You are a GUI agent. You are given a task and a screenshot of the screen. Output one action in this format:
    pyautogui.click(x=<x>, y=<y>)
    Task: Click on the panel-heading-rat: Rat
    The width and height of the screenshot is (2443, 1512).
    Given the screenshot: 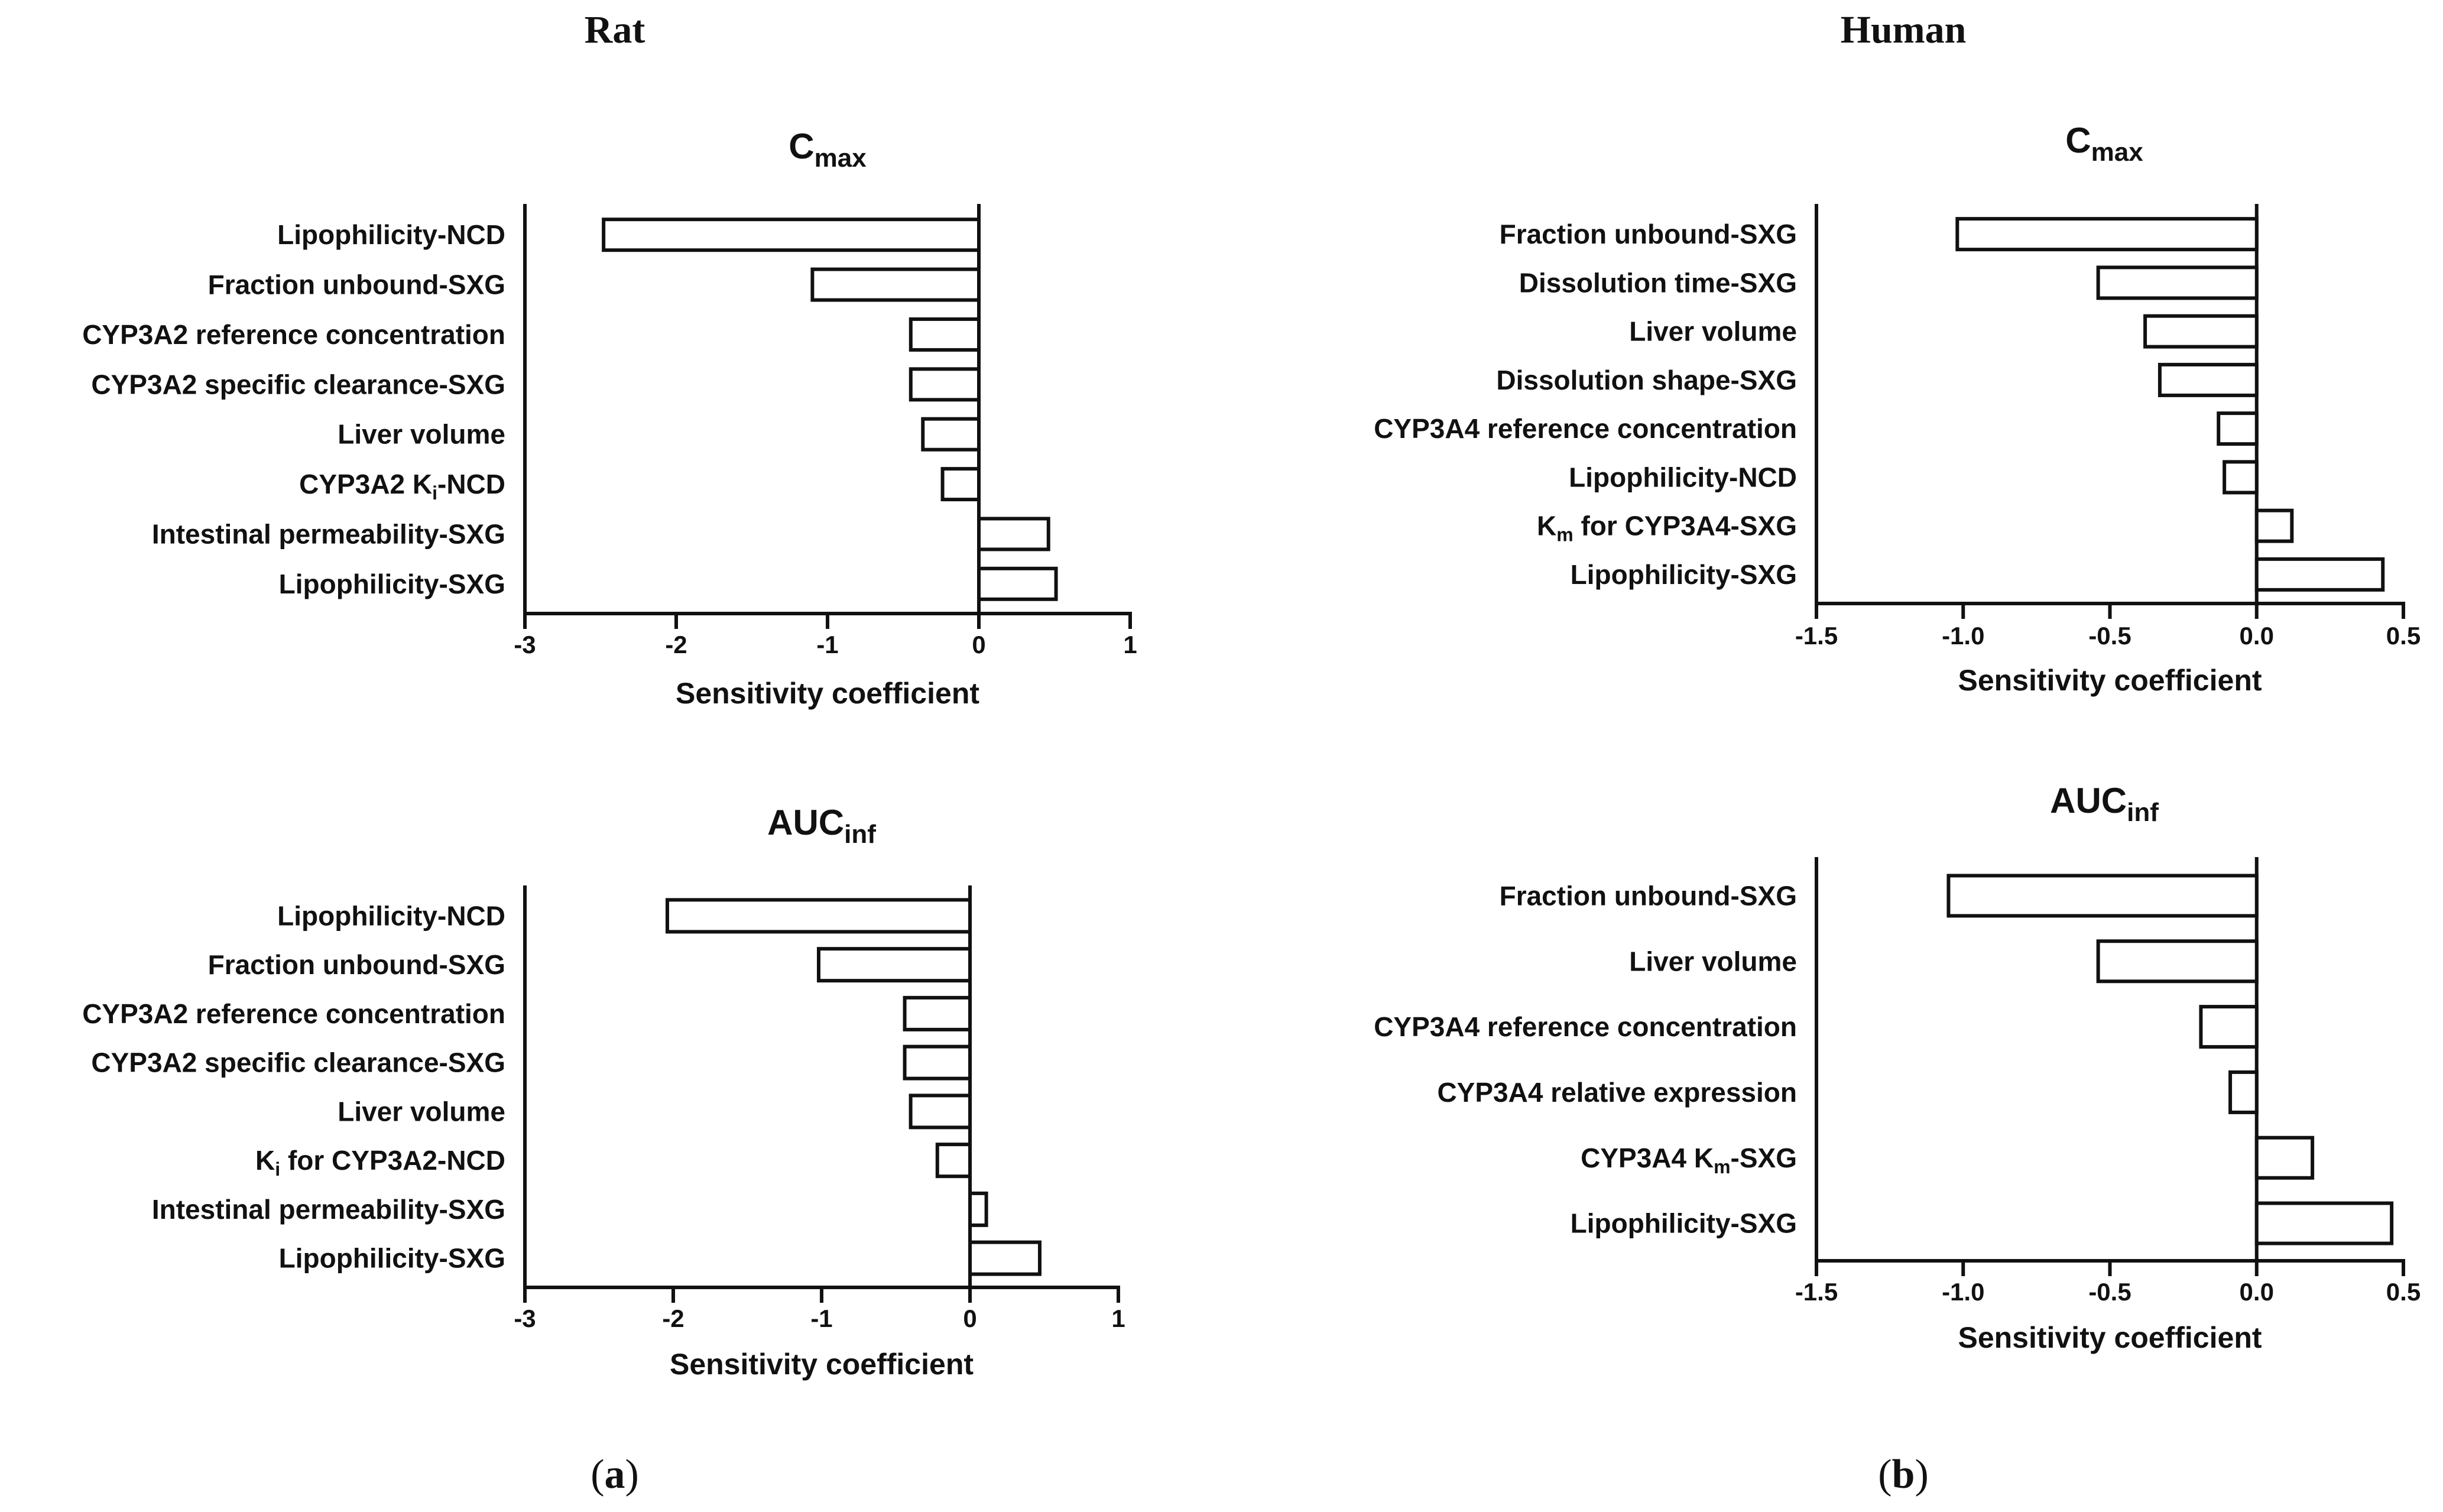 What is the action you would take?
    pyautogui.click(x=615, y=30)
    